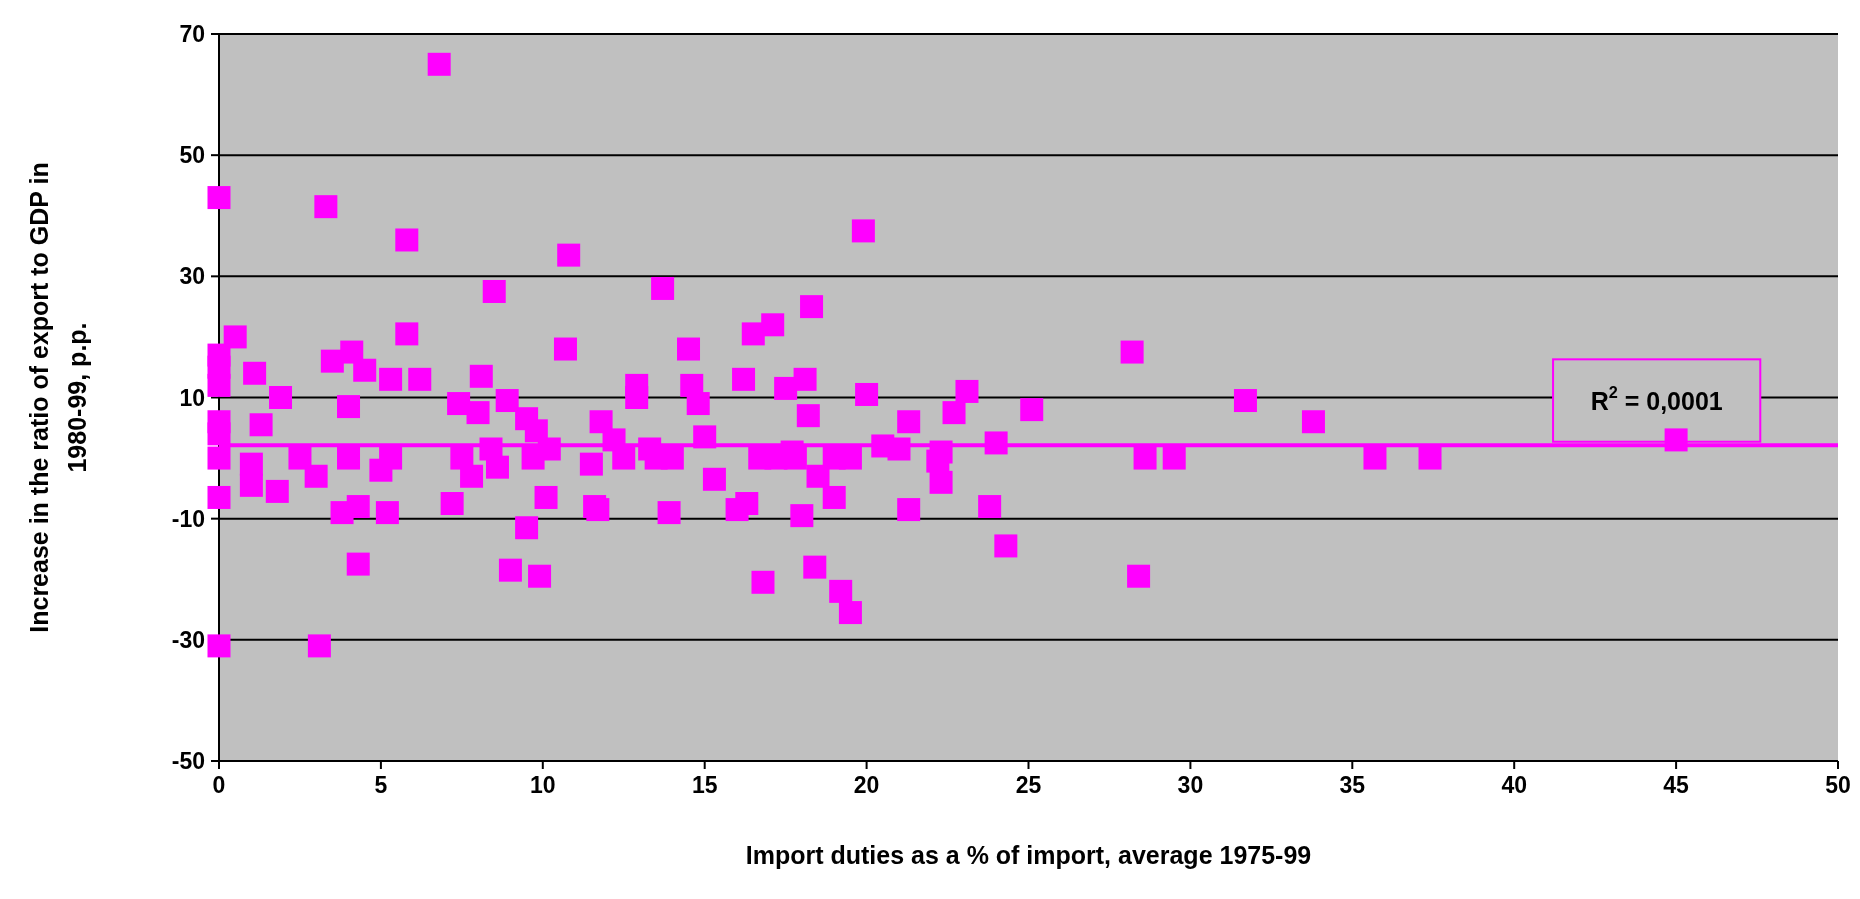 The image size is (1860, 899). Describe the element at coordinates (192, 34) in the screenshot. I see `y-tick-label: 70` at that location.